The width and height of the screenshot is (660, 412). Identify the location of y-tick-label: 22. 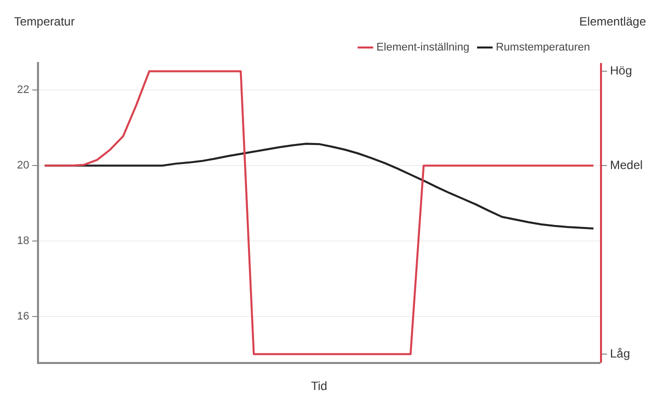
(23, 90).